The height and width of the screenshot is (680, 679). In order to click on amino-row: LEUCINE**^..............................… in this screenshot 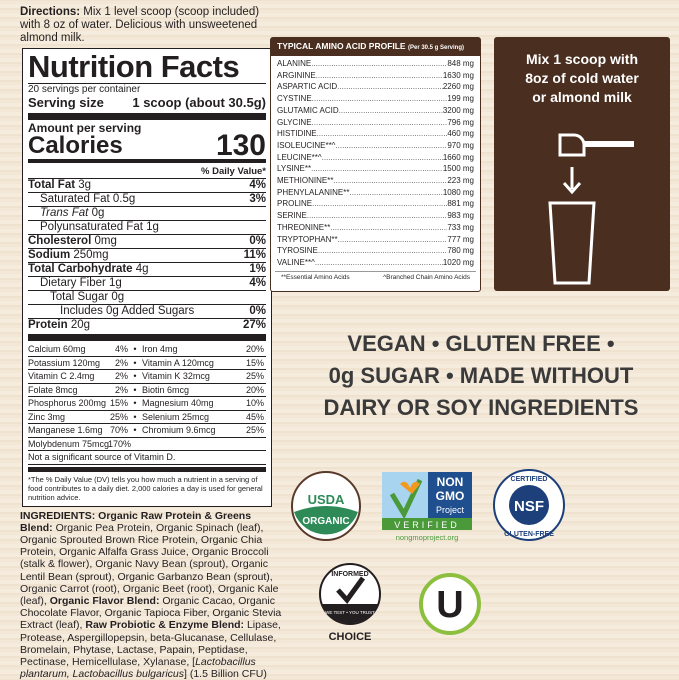, I will do `click(375, 158)`.